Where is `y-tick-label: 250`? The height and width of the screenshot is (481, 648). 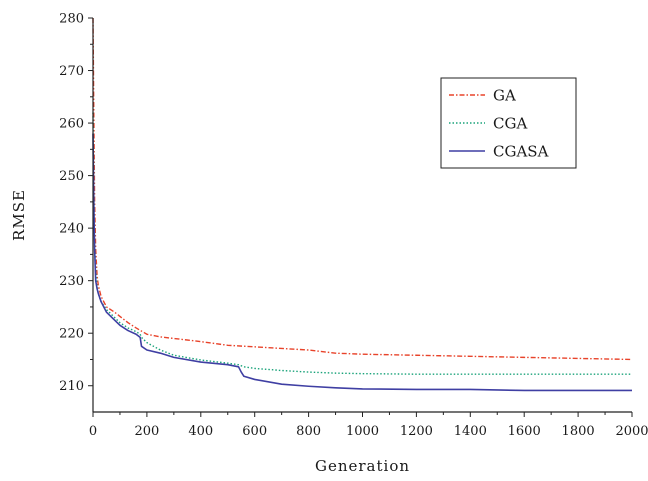 y-tick-label: 250 is located at coordinates (71, 176).